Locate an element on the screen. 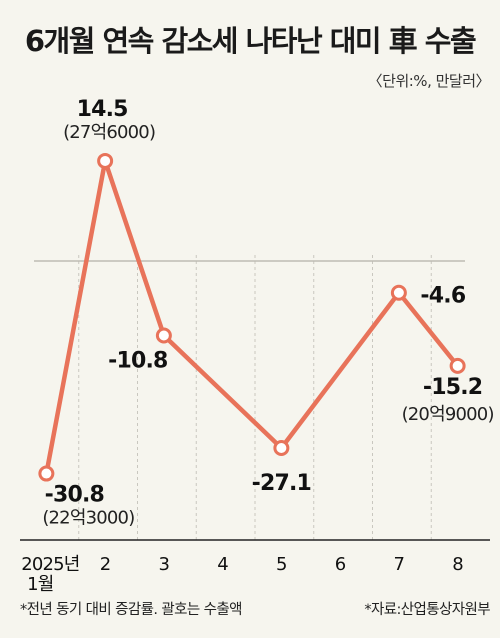 Image resolution: width=500 pixels, height=638 pixels. x-tick-label: 5 is located at coordinates (281, 564).